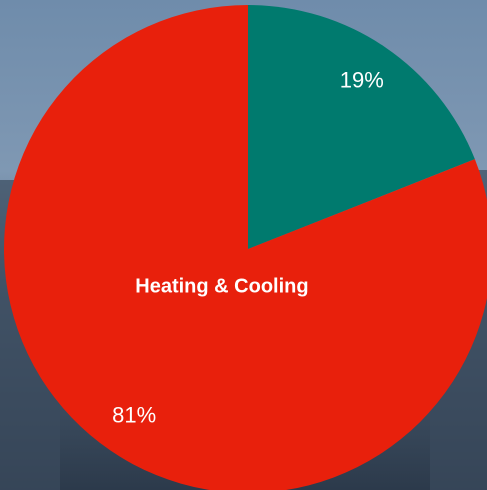  What do you see at coordinates (134, 414) in the screenshot?
I see `value-label: 81%` at bounding box center [134, 414].